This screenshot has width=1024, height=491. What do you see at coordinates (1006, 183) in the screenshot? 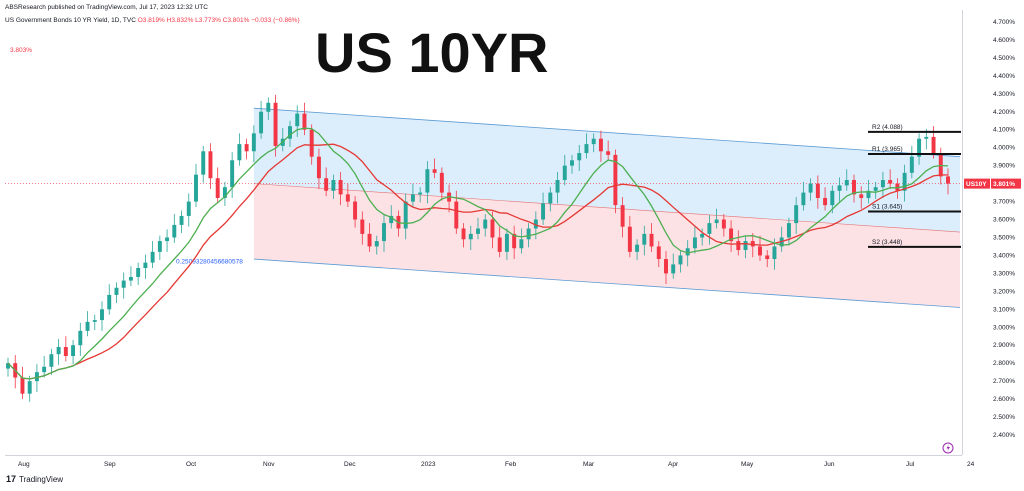
I see `last-price-tag` at bounding box center [1006, 183].